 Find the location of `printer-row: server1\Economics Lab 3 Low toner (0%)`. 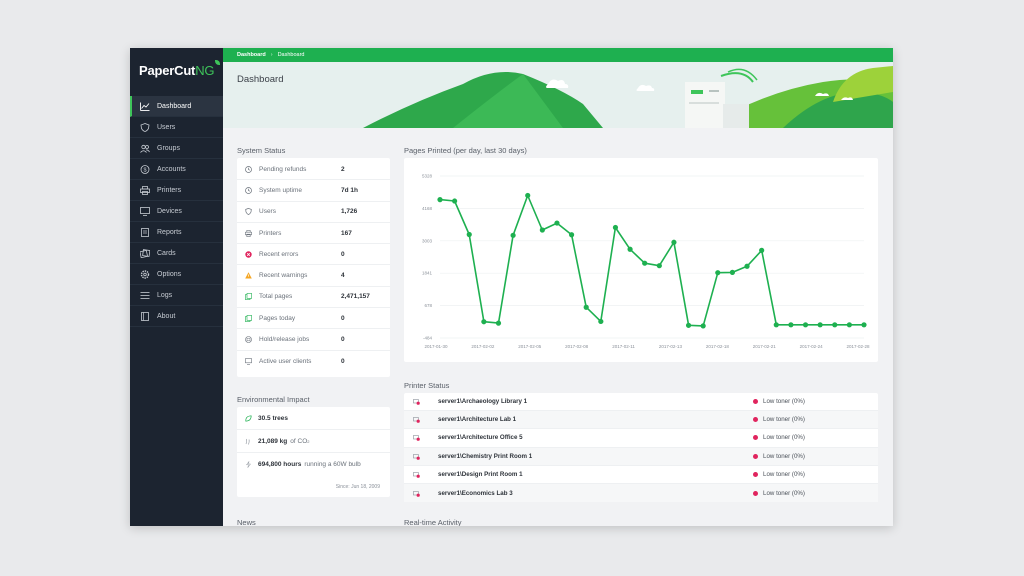

printer-row: server1\Economics Lab 3 Low toner (0%) is located at coordinates (641, 493).